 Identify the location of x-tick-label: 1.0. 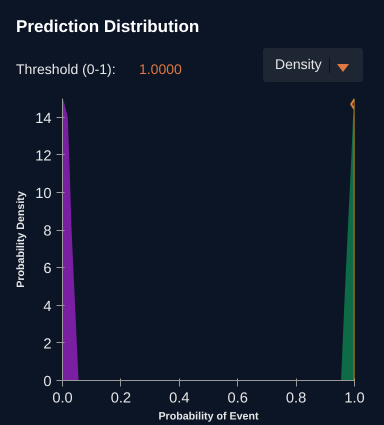
(354, 398).